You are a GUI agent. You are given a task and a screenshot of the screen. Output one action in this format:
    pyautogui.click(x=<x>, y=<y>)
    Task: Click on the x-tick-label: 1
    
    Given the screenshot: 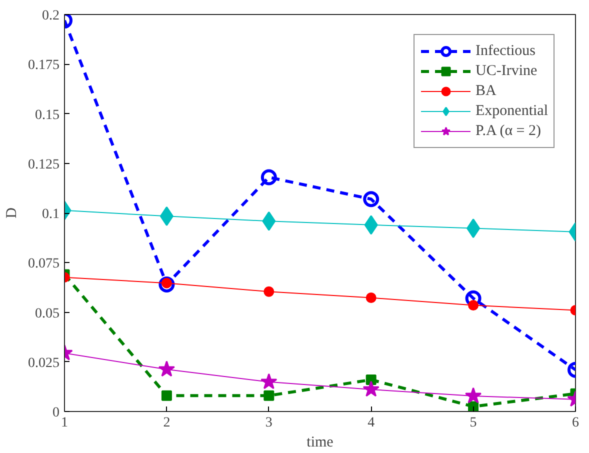 What is the action you would take?
    pyautogui.click(x=64, y=423)
    